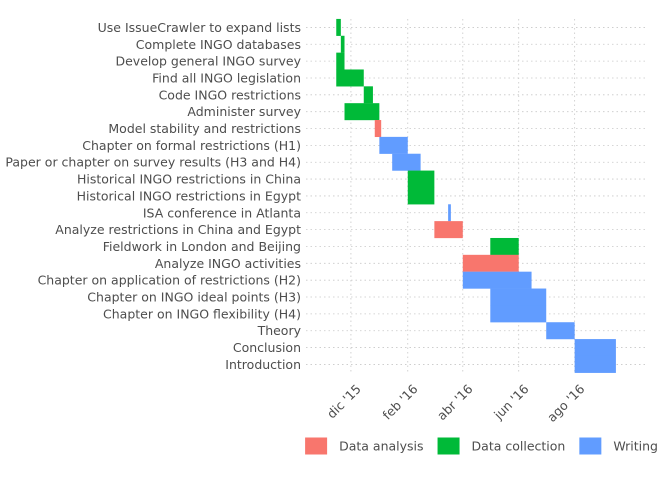 The width and height of the screenshot is (672, 480). I want to click on task-label: Develop general INGO survey, so click(208, 61).